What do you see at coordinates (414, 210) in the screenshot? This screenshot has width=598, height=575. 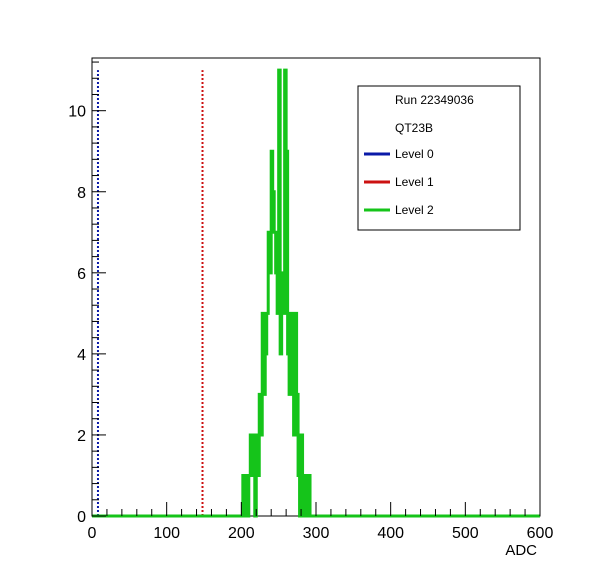 I see `legend-label-level-2: Level 2` at bounding box center [414, 210].